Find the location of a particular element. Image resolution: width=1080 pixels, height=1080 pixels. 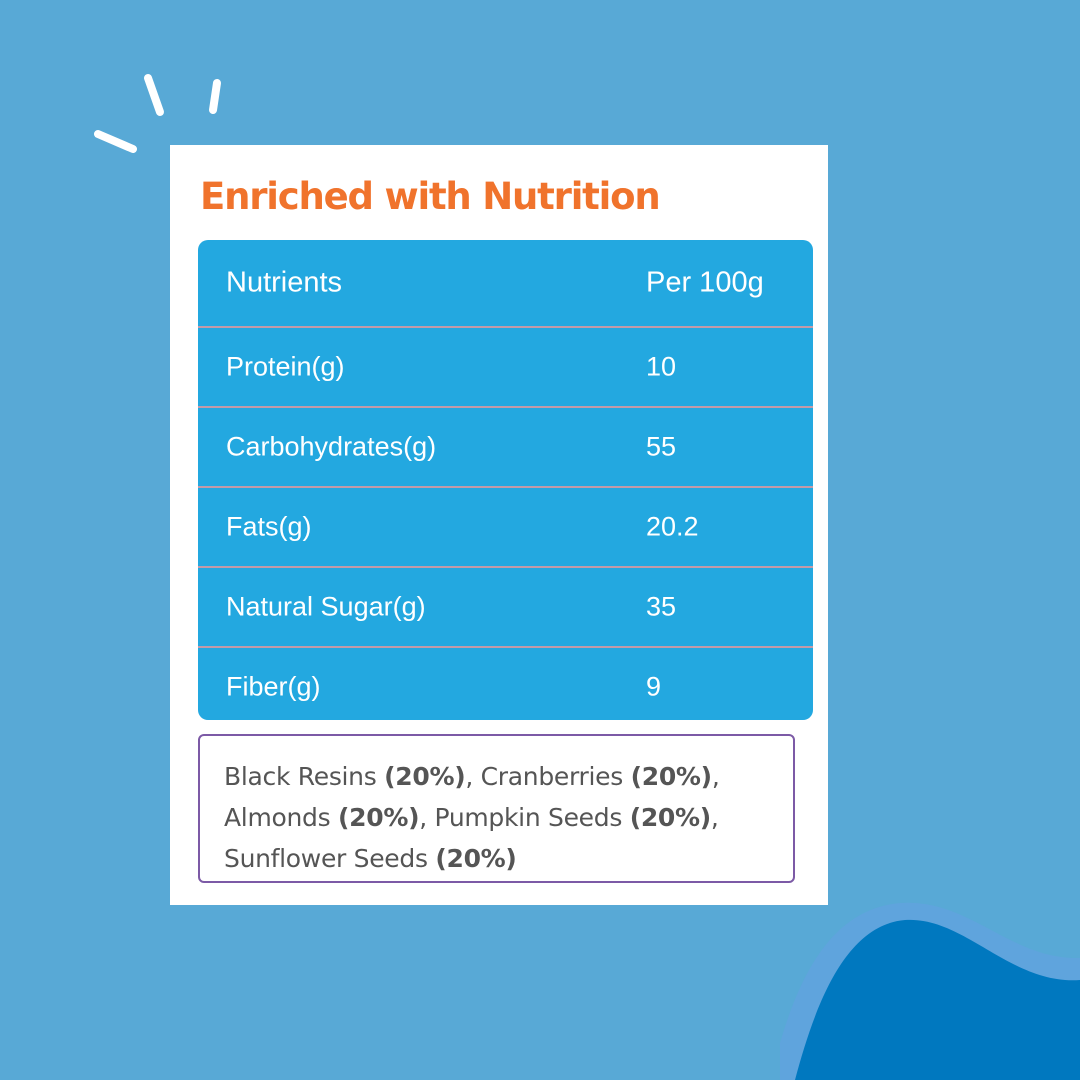

ingredient-name: Cranberries is located at coordinates (552, 776).